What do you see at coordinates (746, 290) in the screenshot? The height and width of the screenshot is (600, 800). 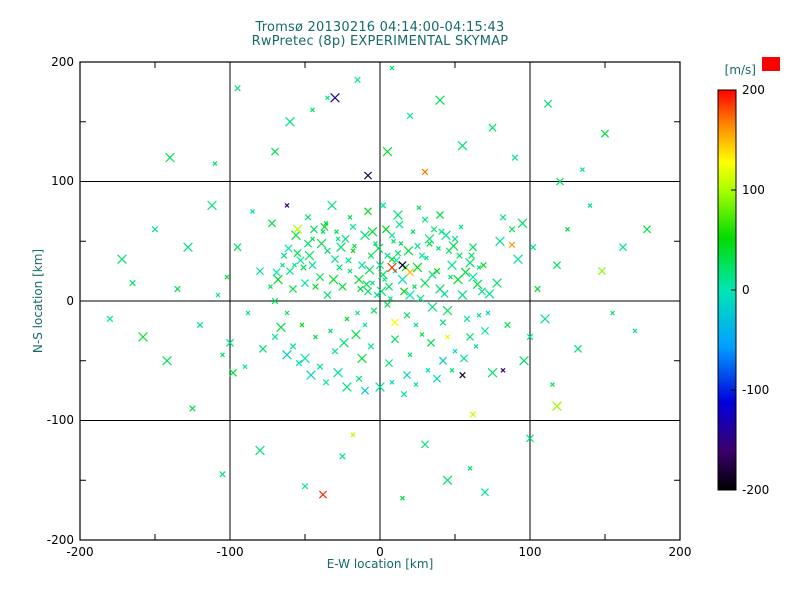 I see `colorbar-tick-label: 0` at bounding box center [746, 290].